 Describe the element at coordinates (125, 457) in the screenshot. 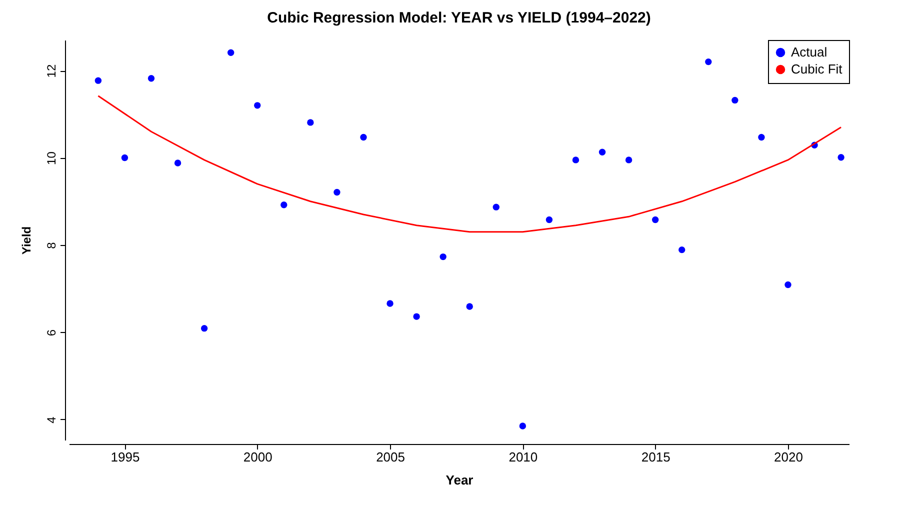

I see `x-tick-label: 1995` at that location.